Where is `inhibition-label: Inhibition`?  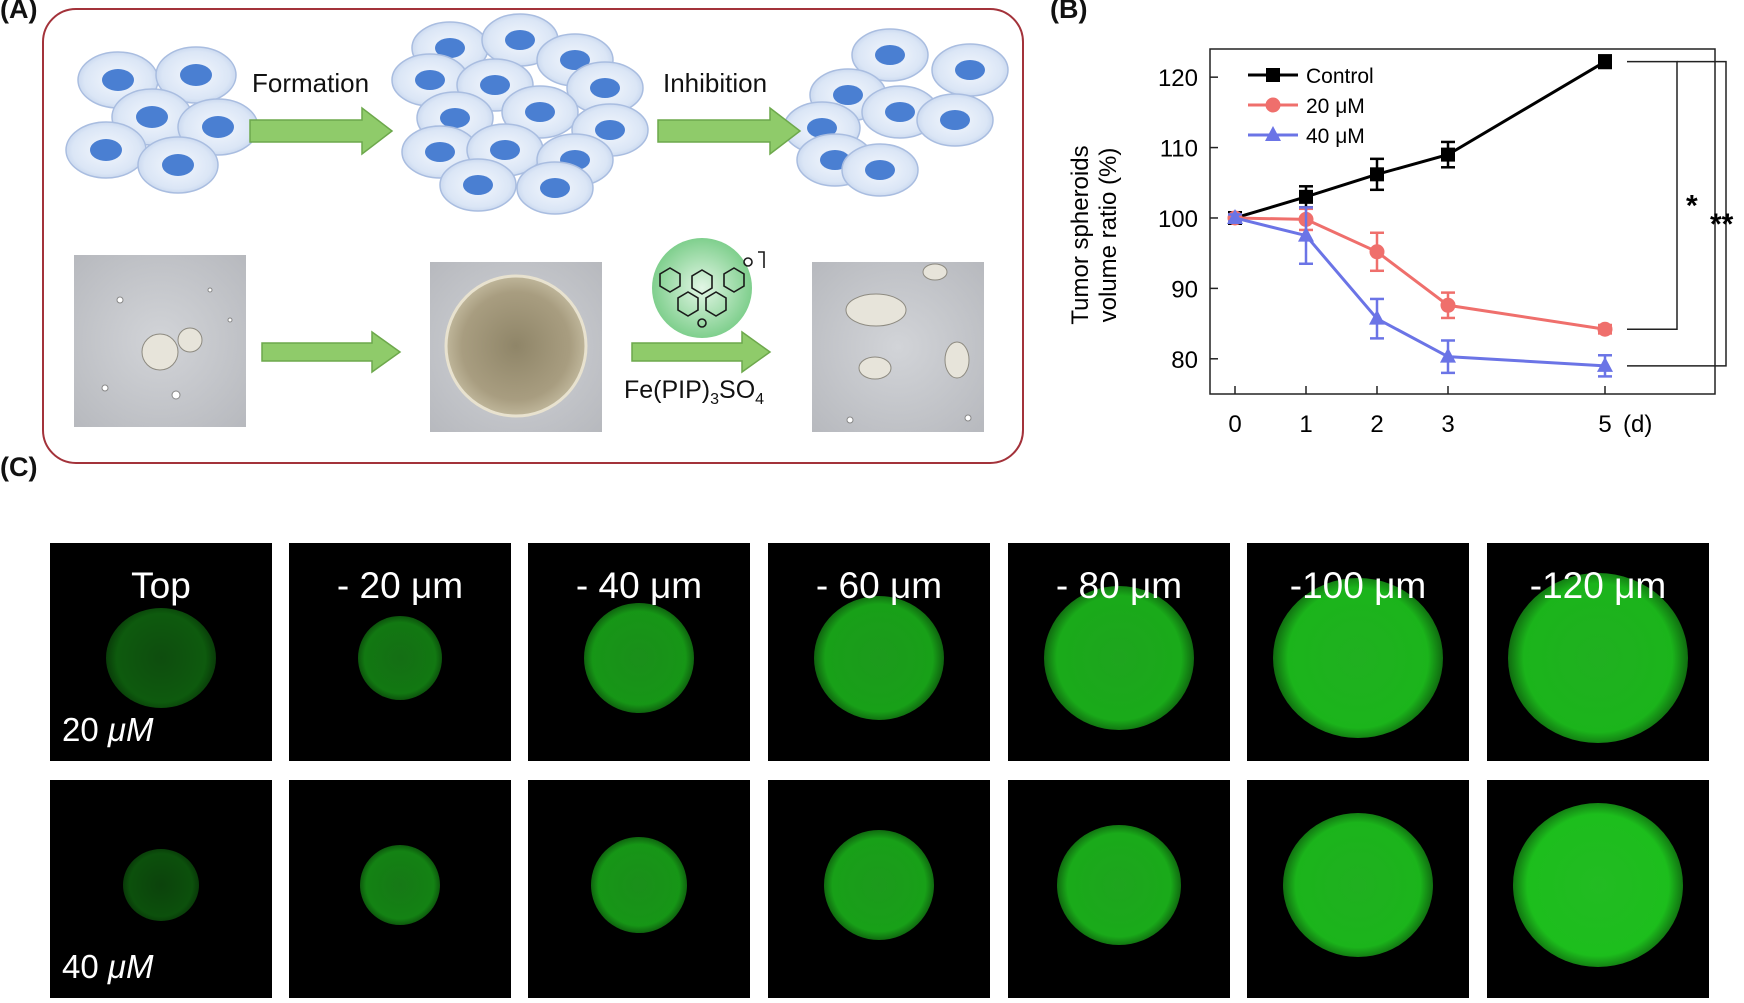 inhibition-label: Inhibition is located at coordinates (715, 83).